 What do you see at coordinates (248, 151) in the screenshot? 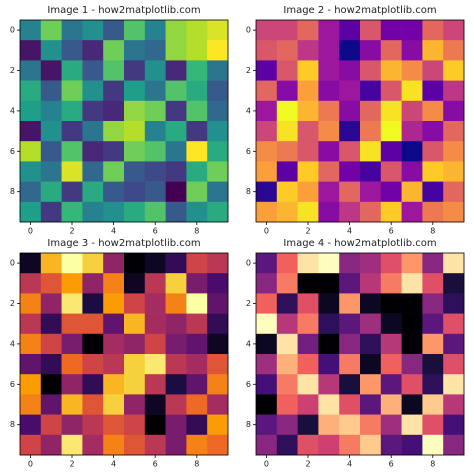
I see `y-tick-label: 6` at bounding box center [248, 151].